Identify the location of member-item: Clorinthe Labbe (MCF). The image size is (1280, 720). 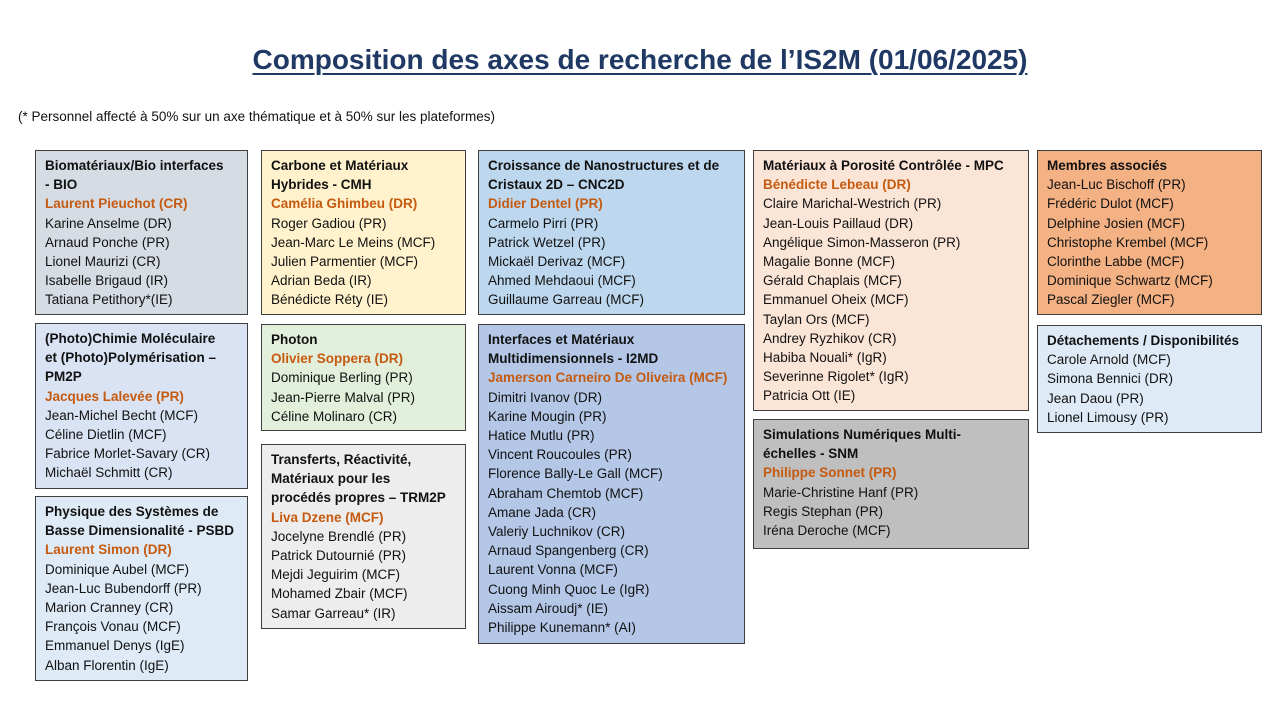
(1116, 262).